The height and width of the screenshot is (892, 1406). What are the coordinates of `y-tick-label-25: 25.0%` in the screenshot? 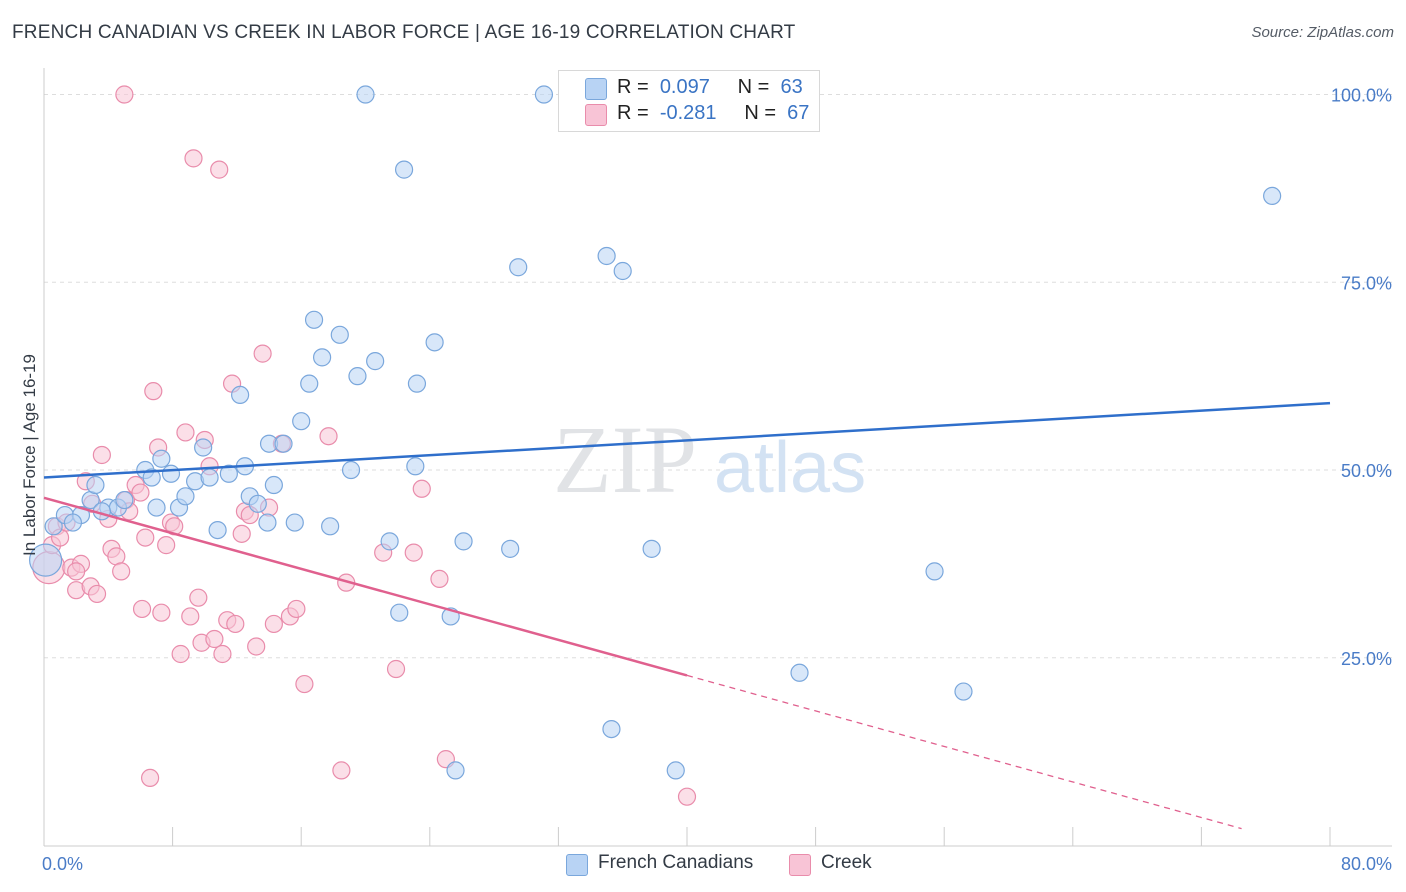 It's located at (1366, 659).